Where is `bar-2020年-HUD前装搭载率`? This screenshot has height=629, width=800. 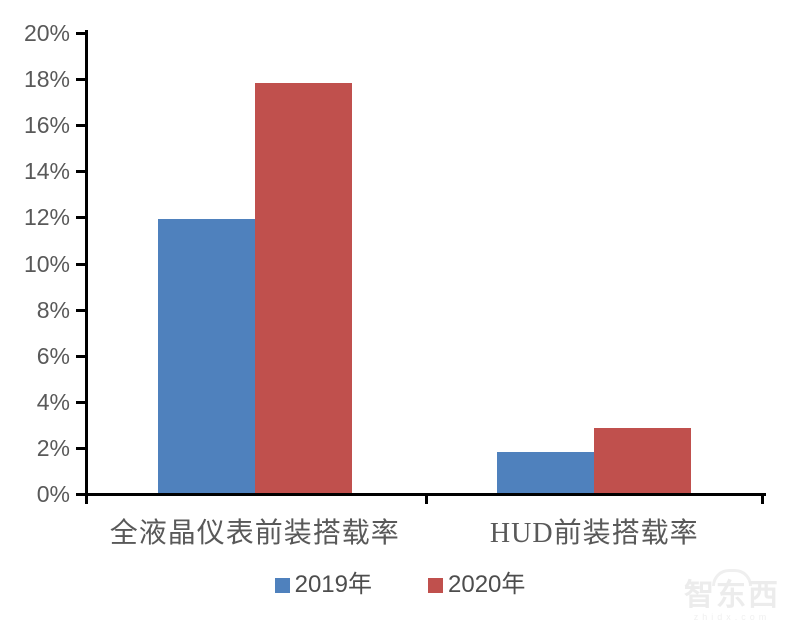 bar-2020年-HUD前装搭载率 is located at coordinates (643, 460).